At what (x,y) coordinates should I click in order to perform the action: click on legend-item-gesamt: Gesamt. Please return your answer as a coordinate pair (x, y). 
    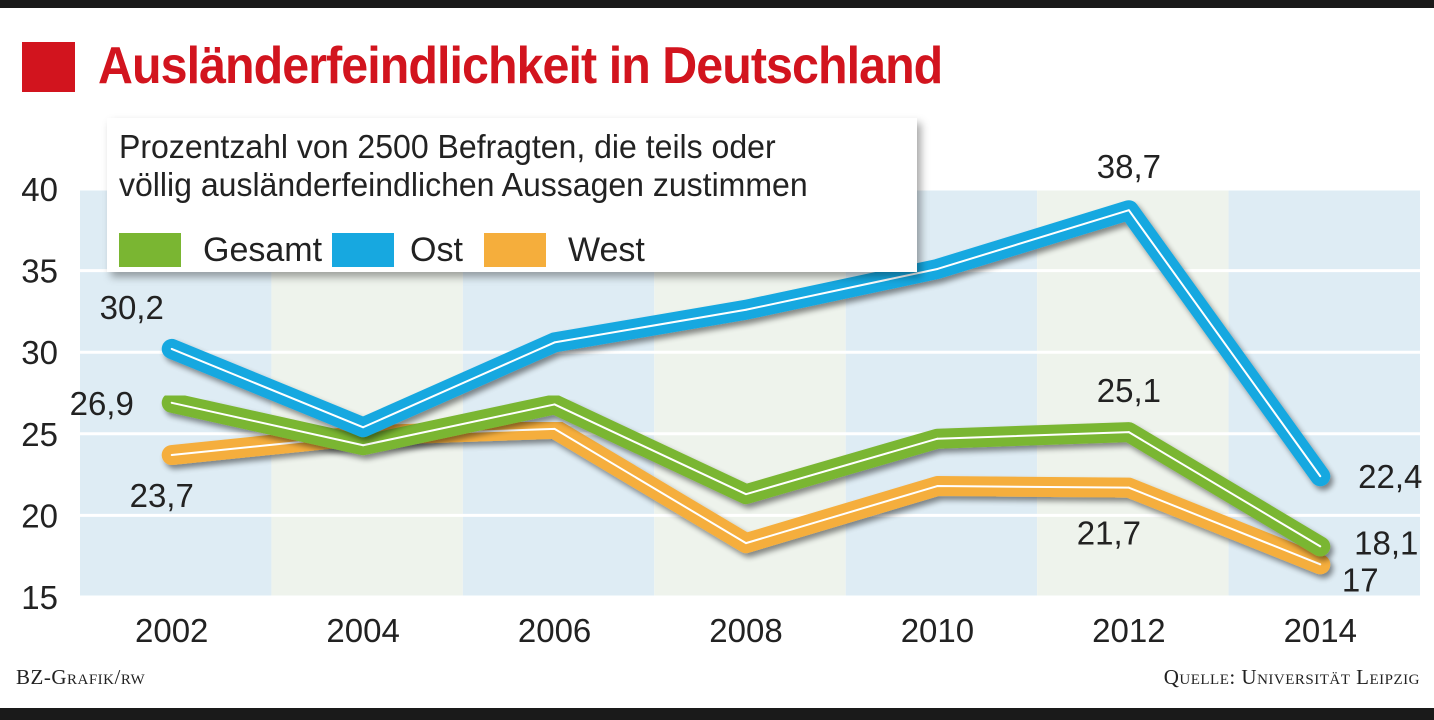
    Looking at the image, I should click on (221, 249).